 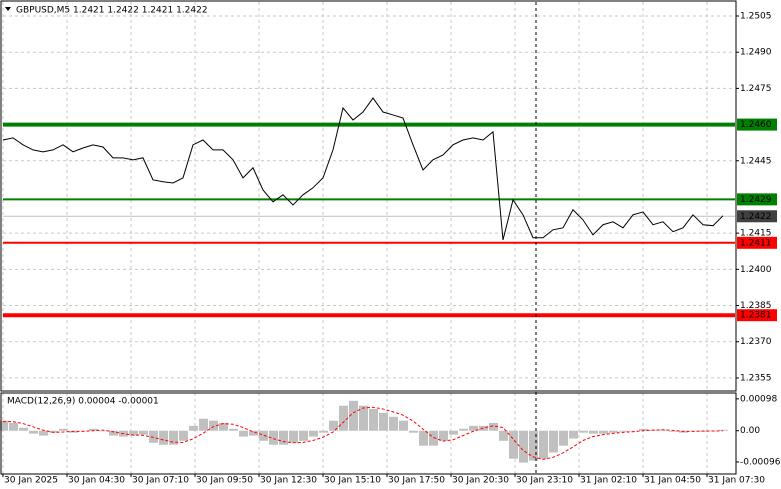 What do you see at coordinates (544, 481) in the screenshot?
I see `x-tick-label: 30 Jan 23:10` at bounding box center [544, 481].